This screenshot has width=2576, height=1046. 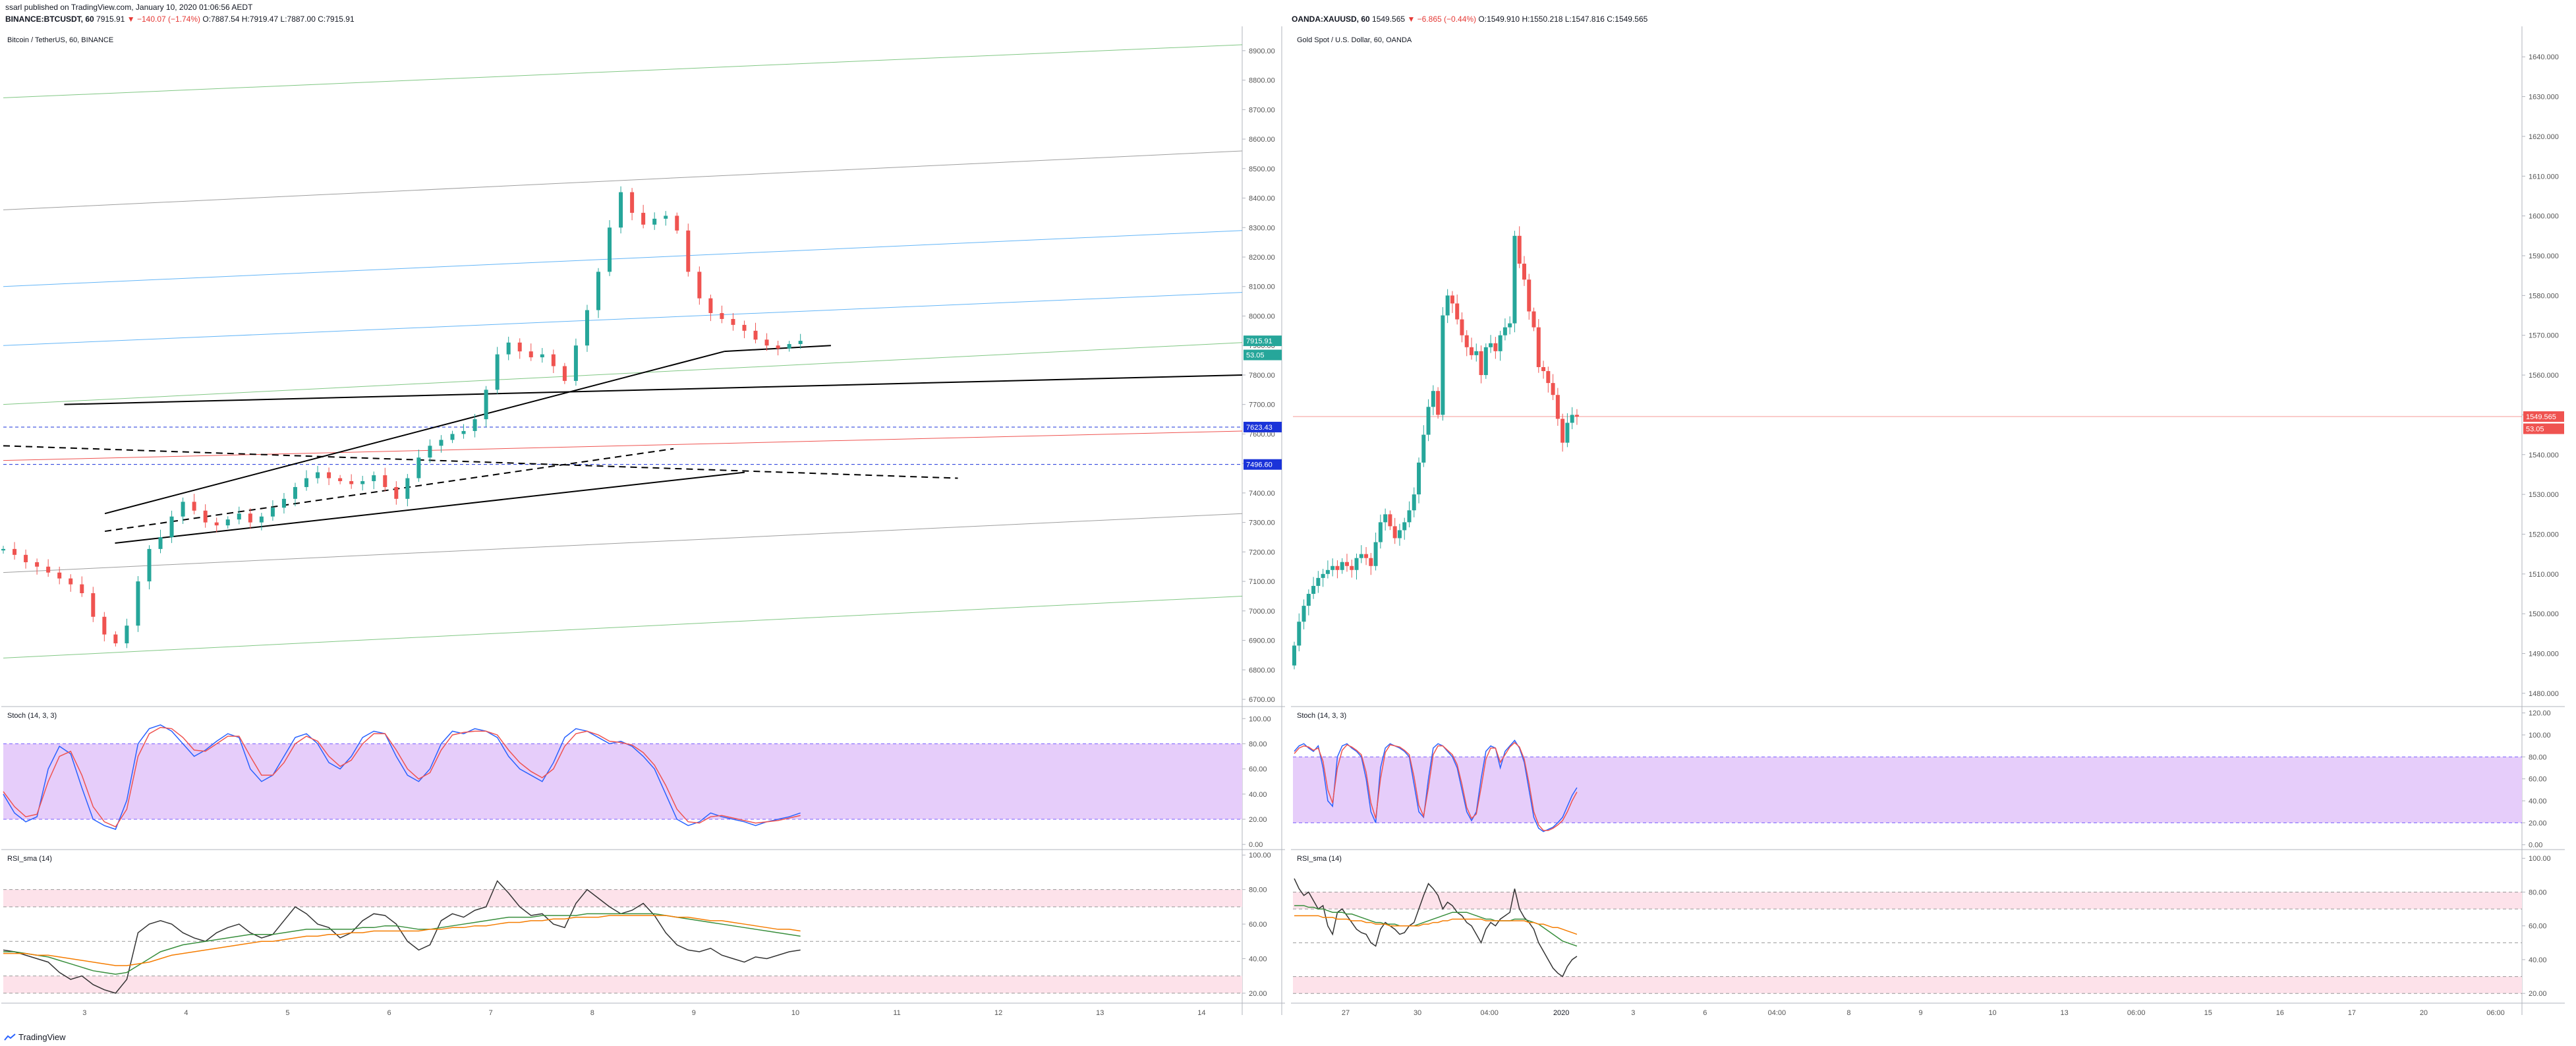 What do you see at coordinates (221, 19) in the screenshot?
I see `btc-open: O:7887.54` at bounding box center [221, 19].